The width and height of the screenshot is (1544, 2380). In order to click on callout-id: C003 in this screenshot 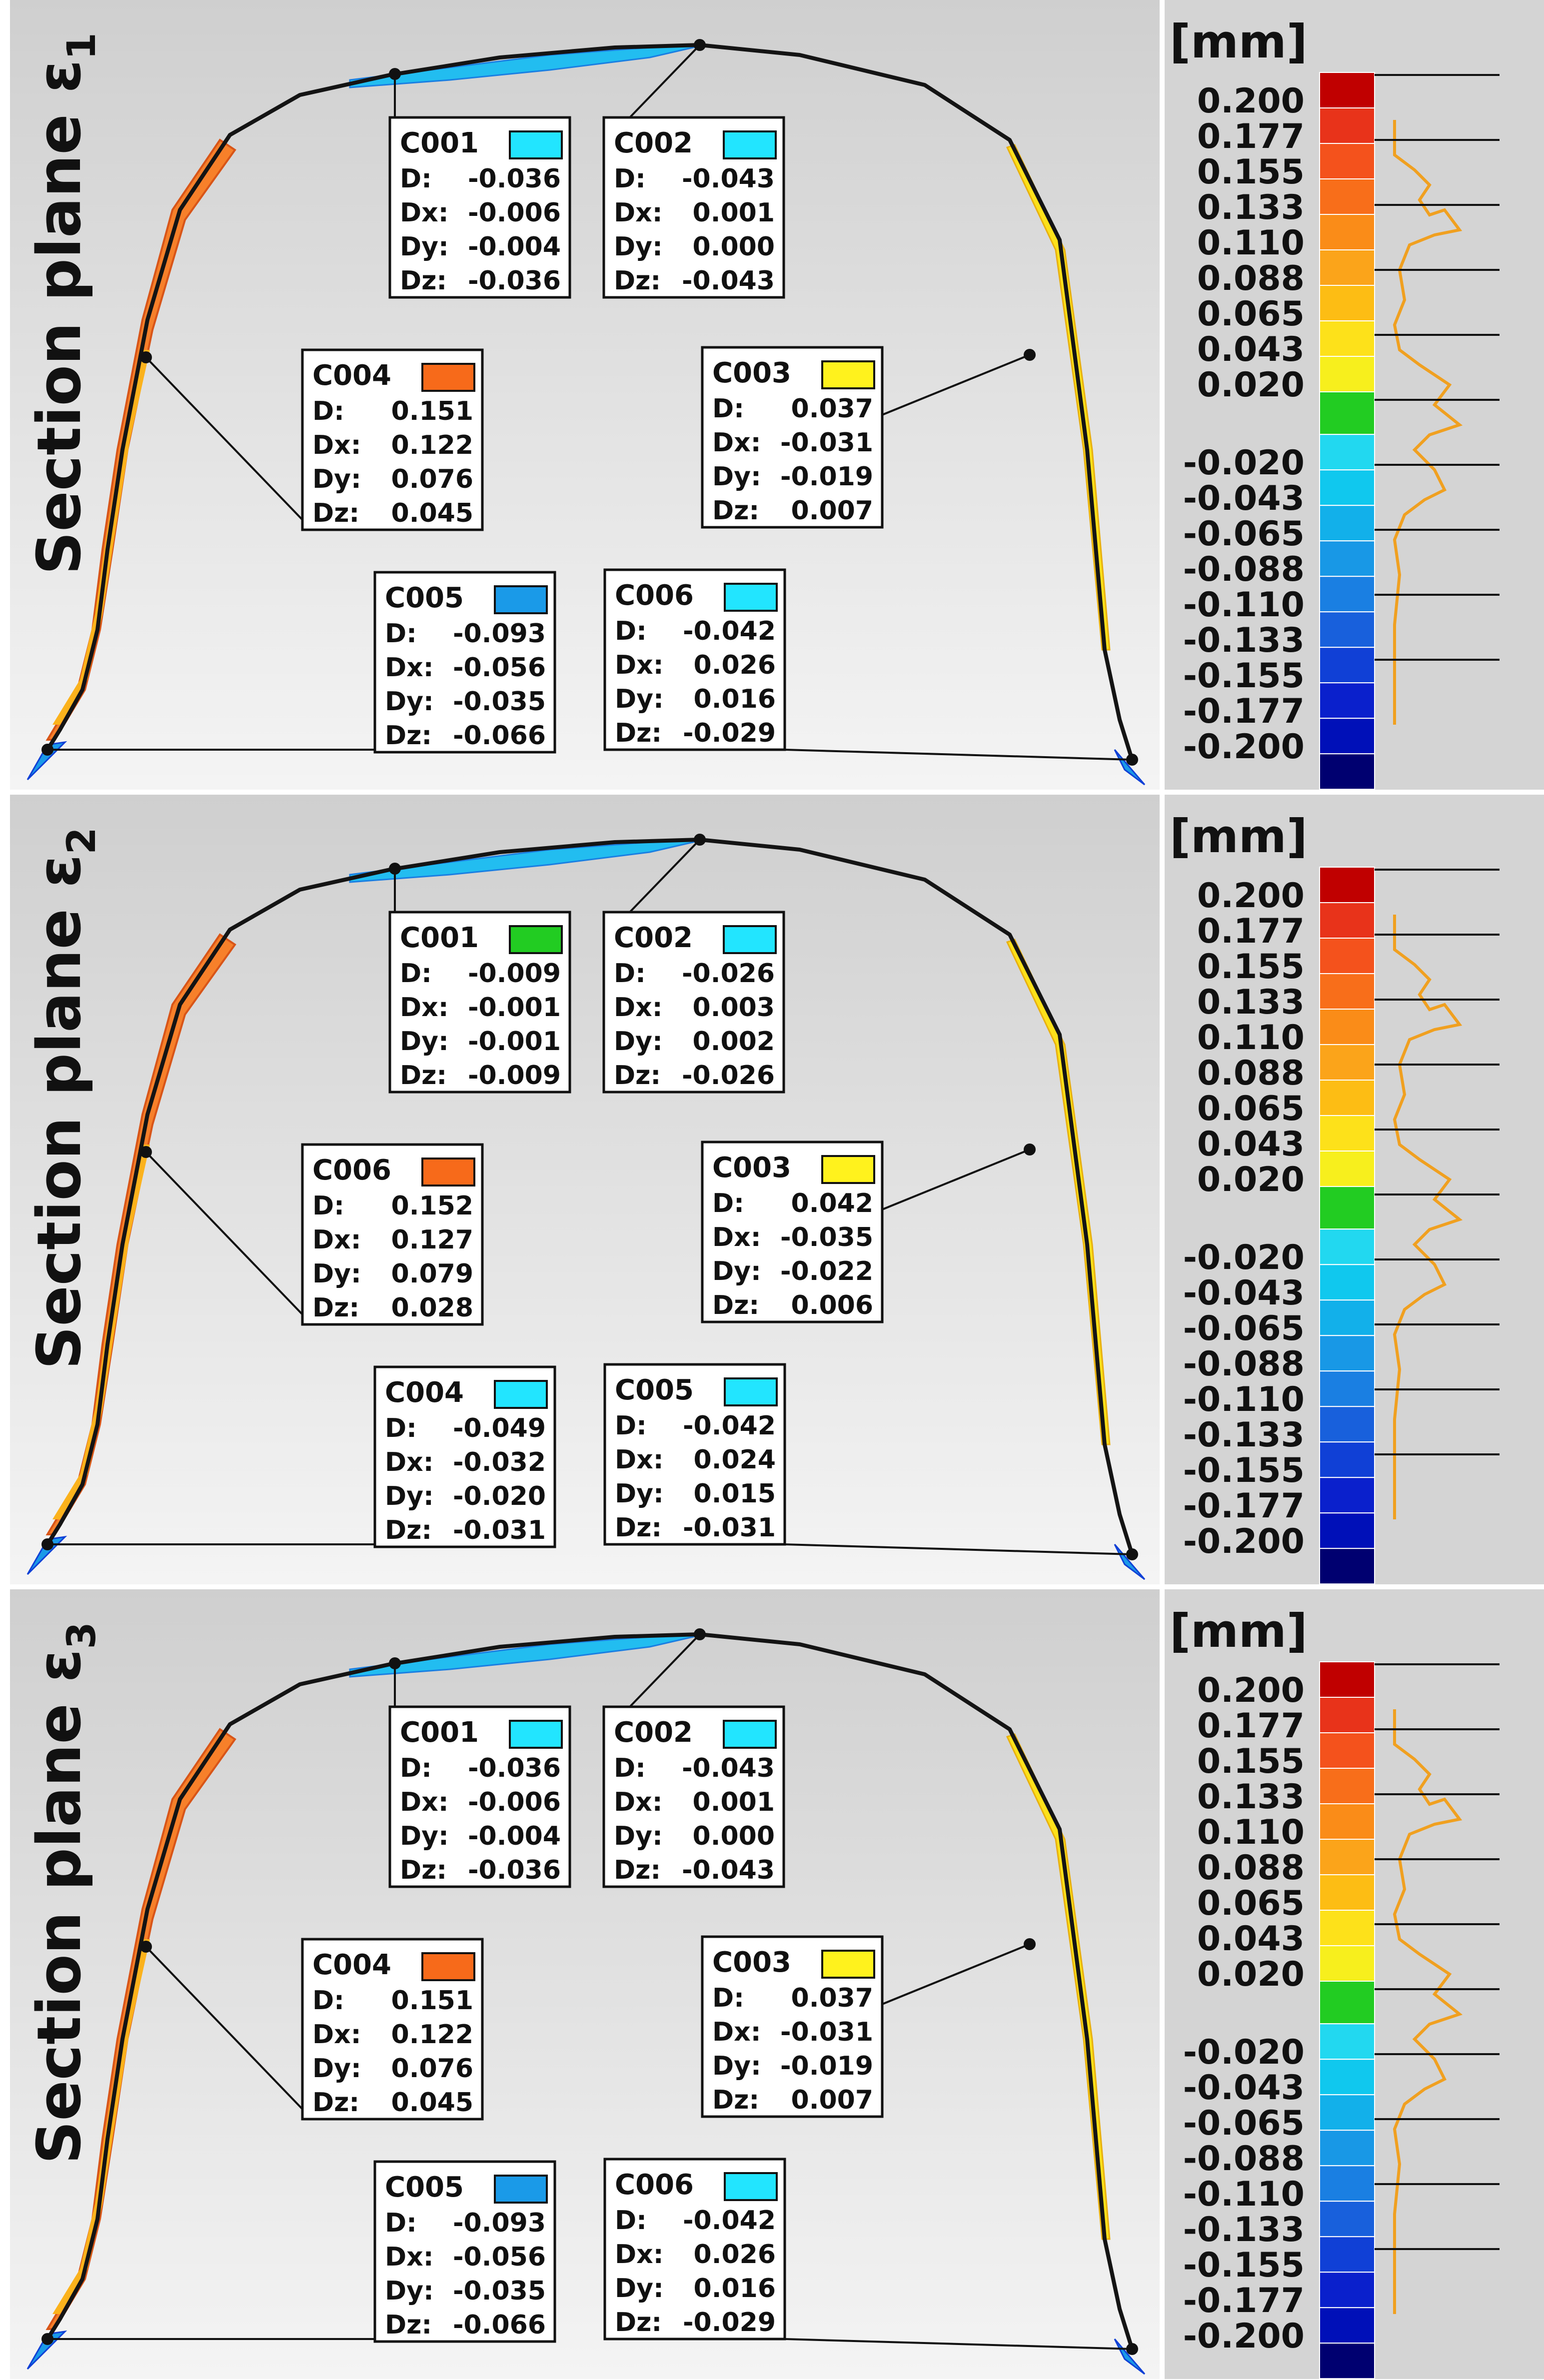, I will do `click(752, 1168)`.